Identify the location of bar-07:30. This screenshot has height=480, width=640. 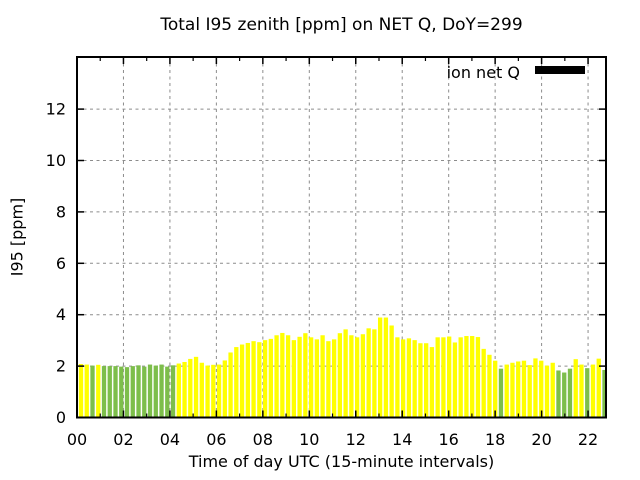
(253, 379).